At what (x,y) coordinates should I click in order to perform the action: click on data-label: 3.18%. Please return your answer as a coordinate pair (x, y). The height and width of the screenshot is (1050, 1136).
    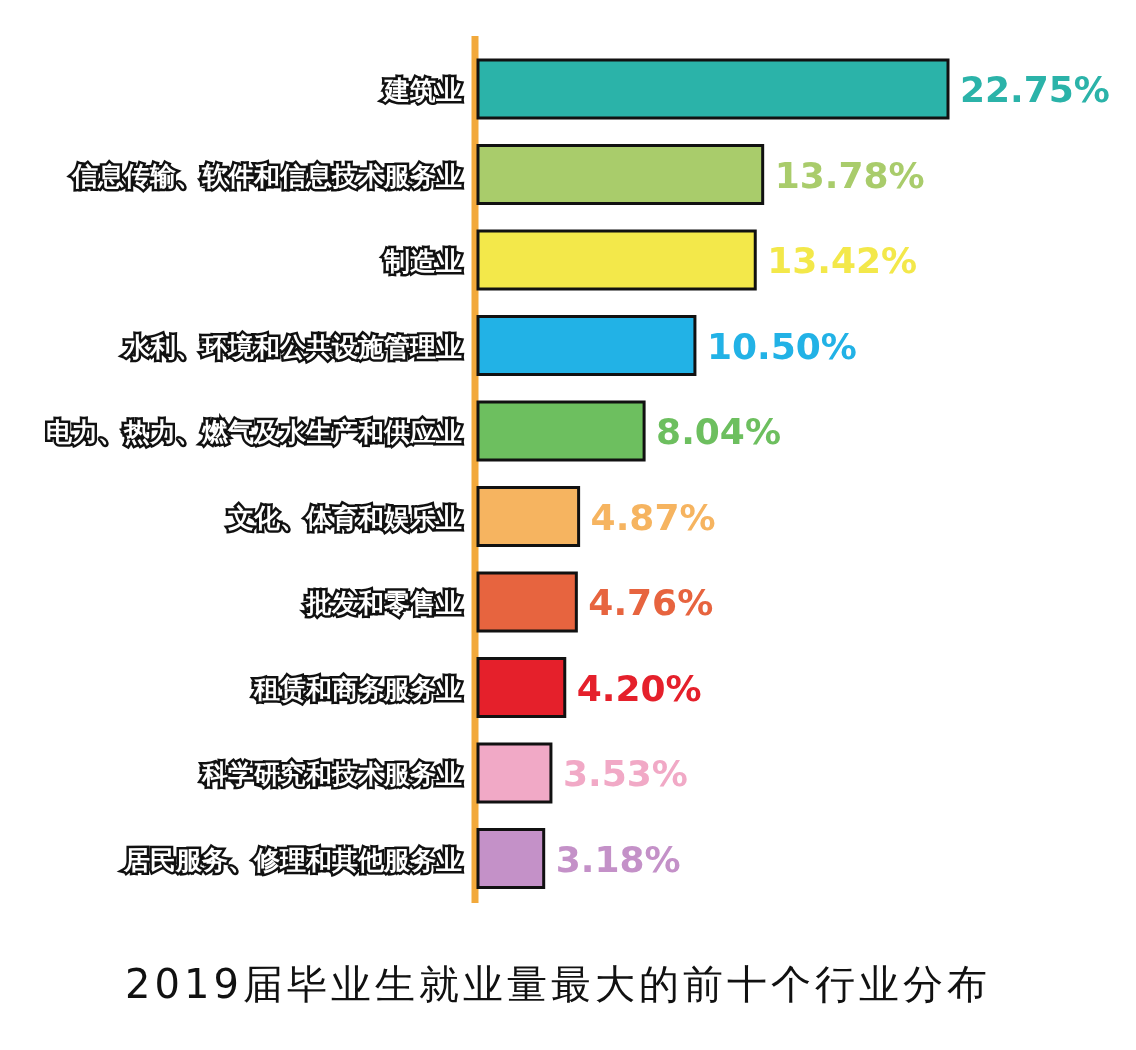
    Looking at the image, I should click on (618, 859).